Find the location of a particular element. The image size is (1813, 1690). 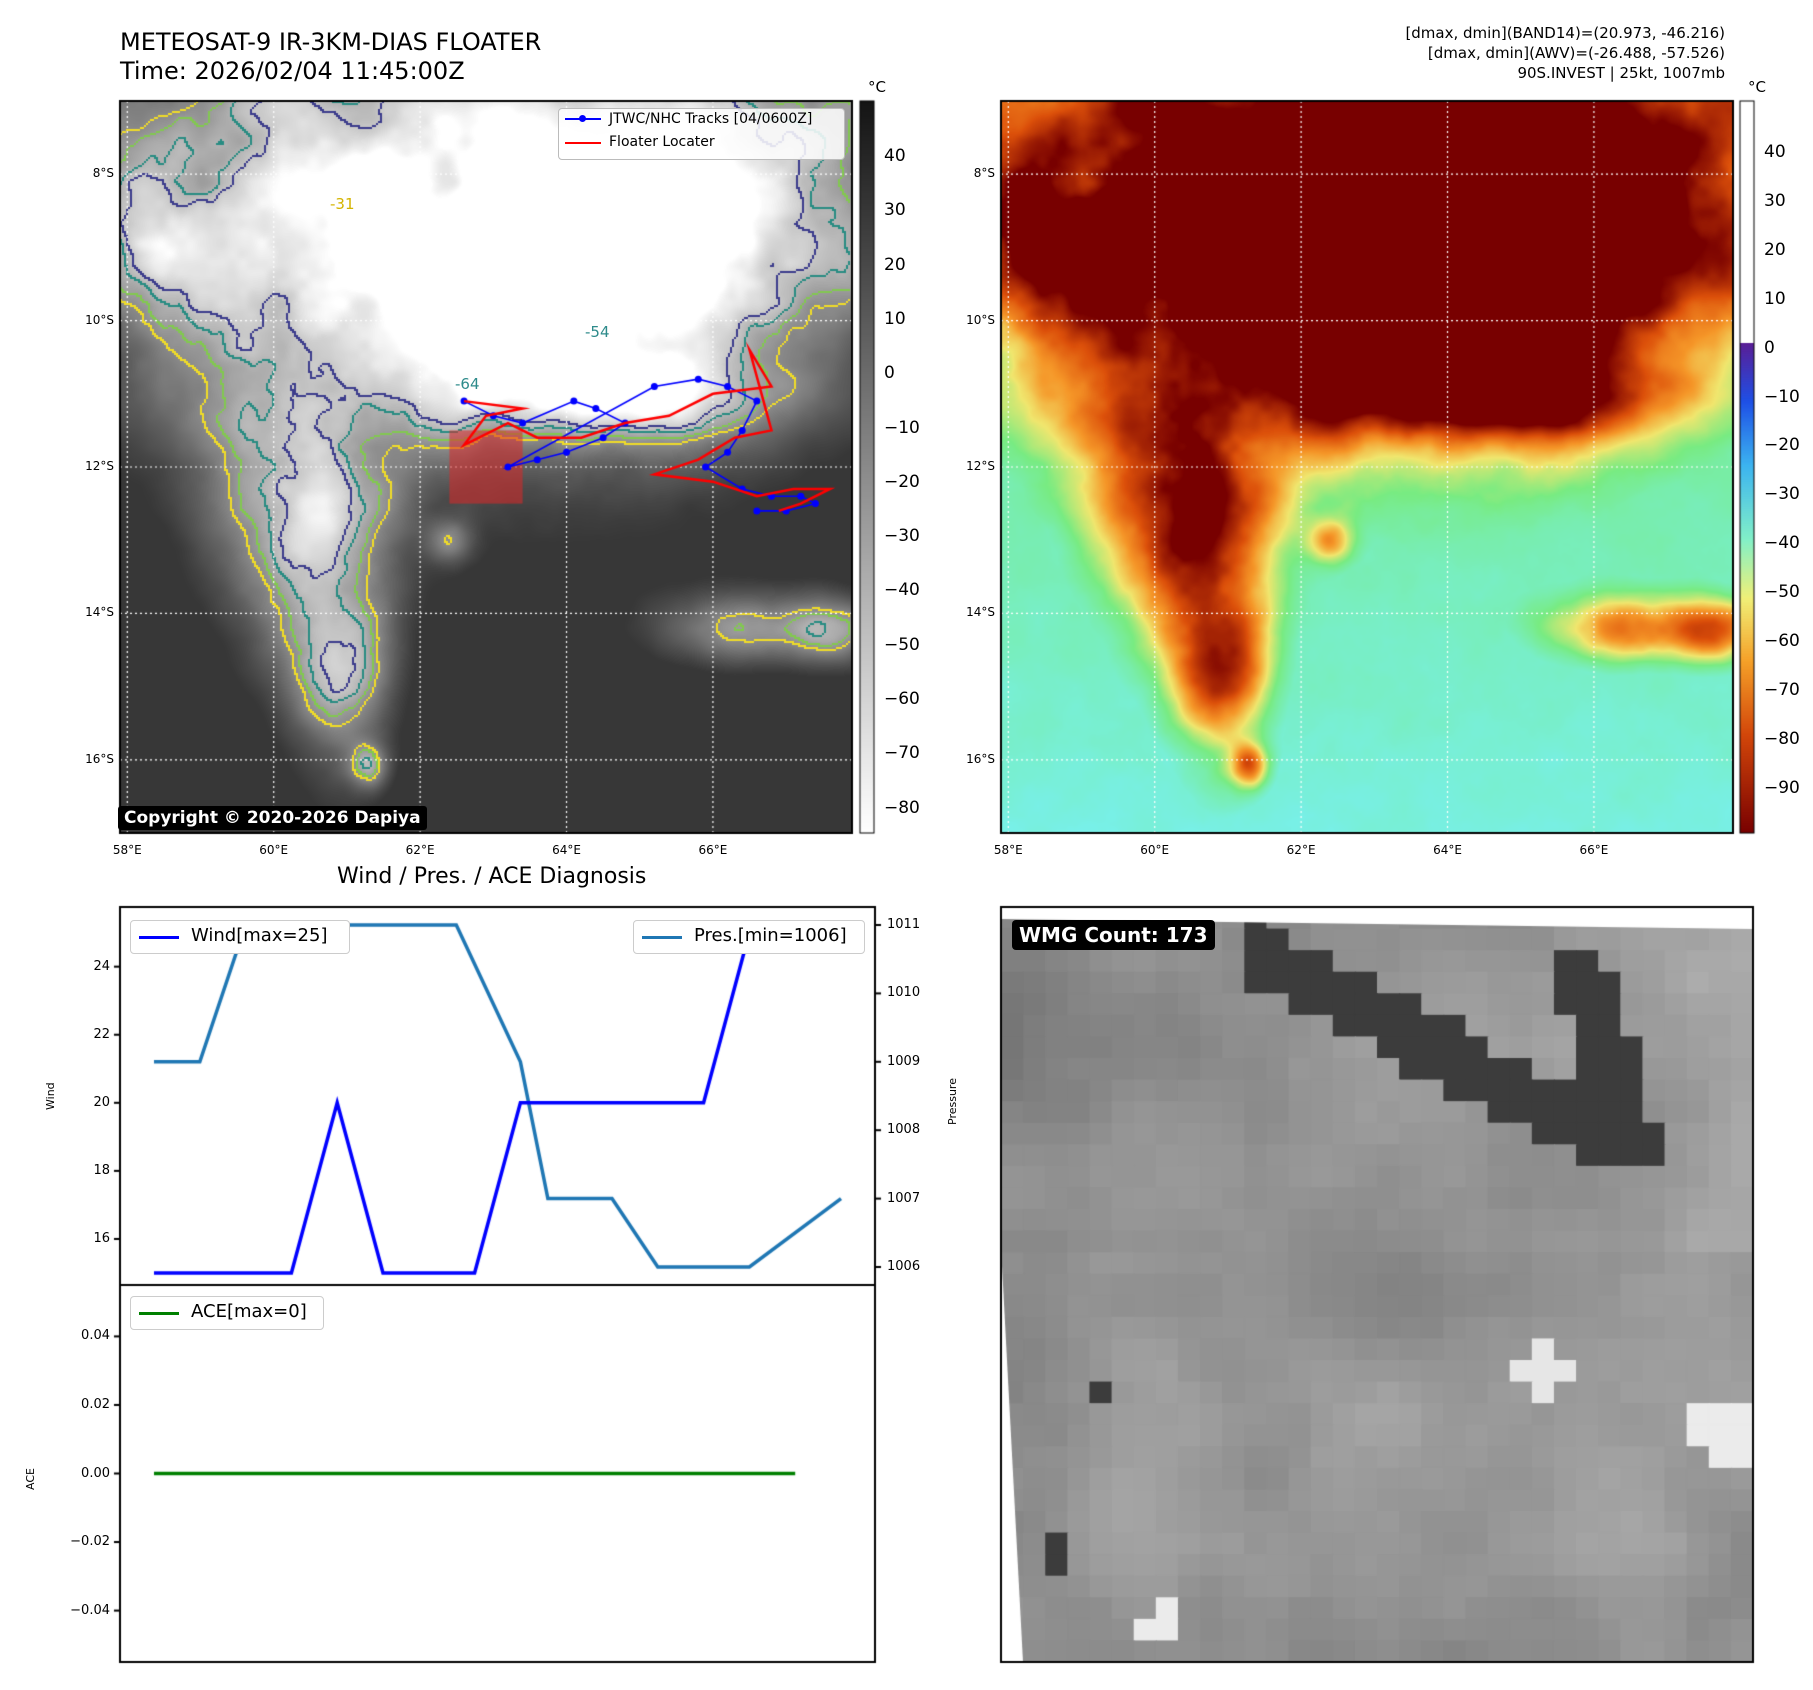

ir-colorbar-tick: −20 is located at coordinates (902, 481).